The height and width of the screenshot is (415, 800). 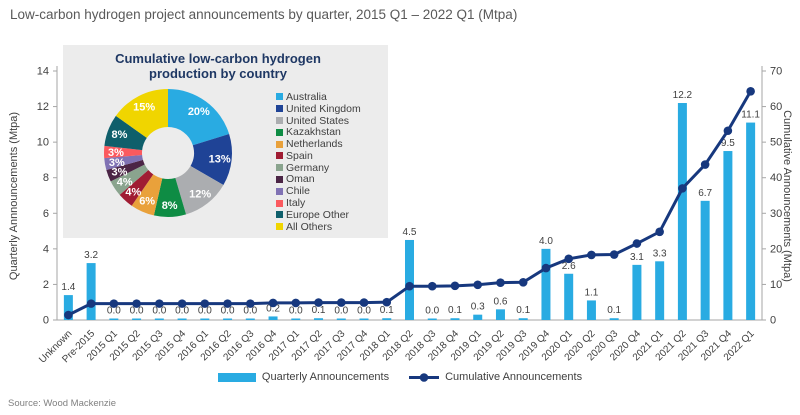 What do you see at coordinates (750, 115) in the screenshot?
I see `bar-value-label-2022-q1: 11.1` at bounding box center [750, 115].